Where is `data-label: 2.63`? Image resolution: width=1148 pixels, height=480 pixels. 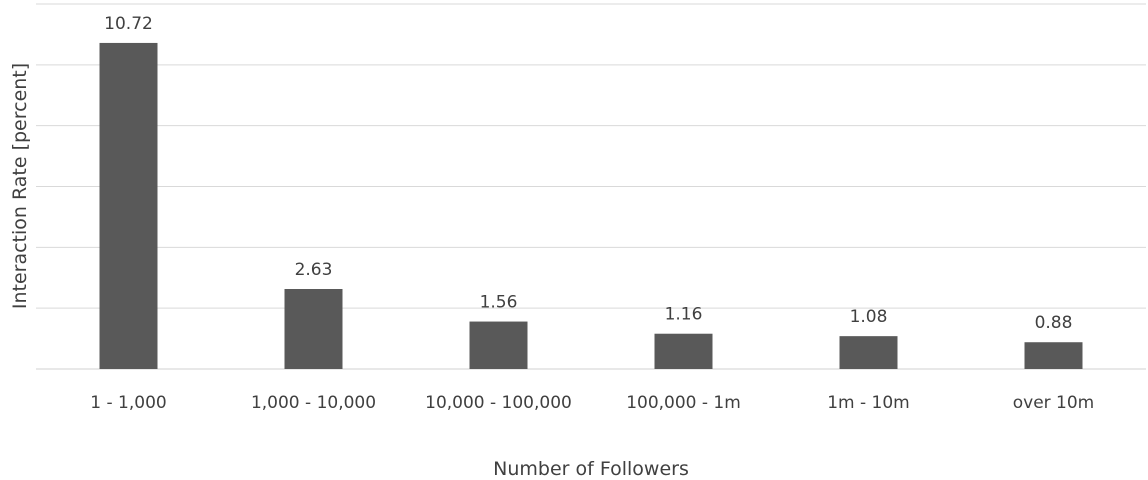 data-label: 2.63 is located at coordinates (314, 270).